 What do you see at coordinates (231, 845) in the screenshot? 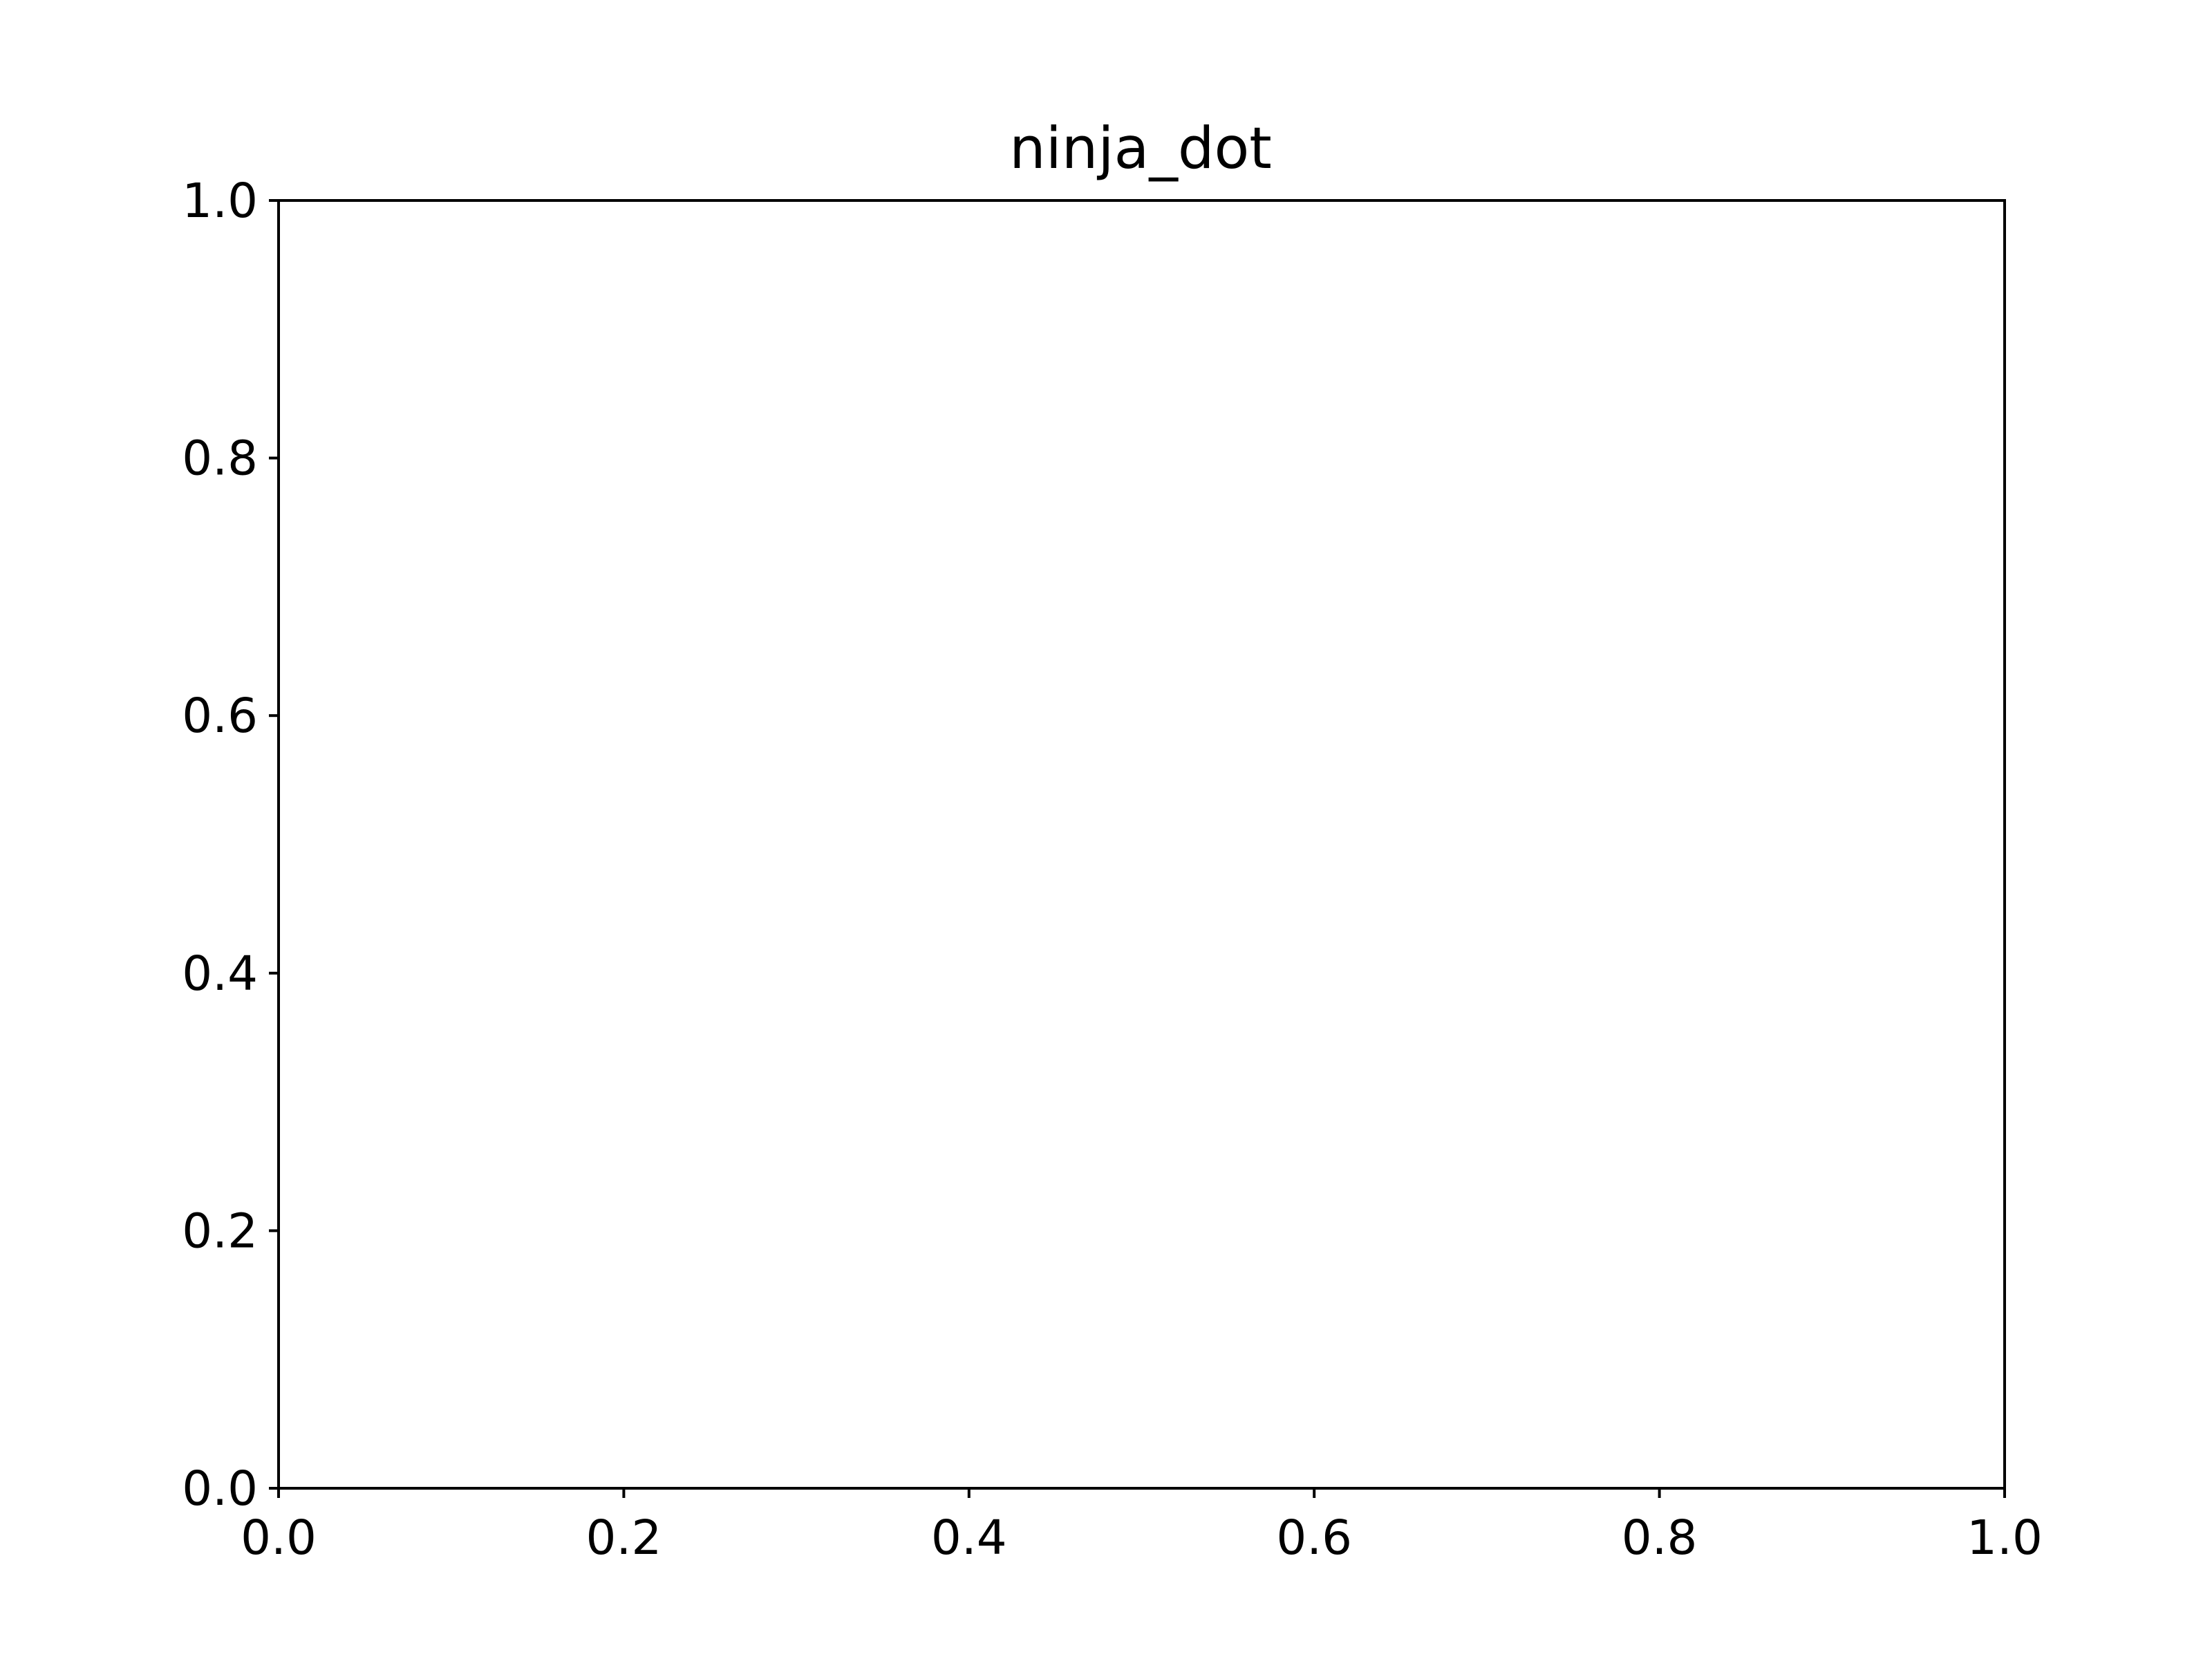
I see `y-axis: 0.0 0.2 0.4 0.6 0.8 1.0` at bounding box center [231, 845].